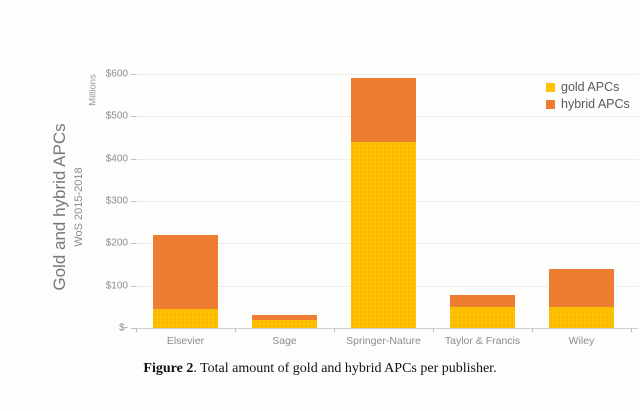 The image size is (640, 411). I want to click on bar-segment-gold-apcs-springer-nature, so click(383, 234).